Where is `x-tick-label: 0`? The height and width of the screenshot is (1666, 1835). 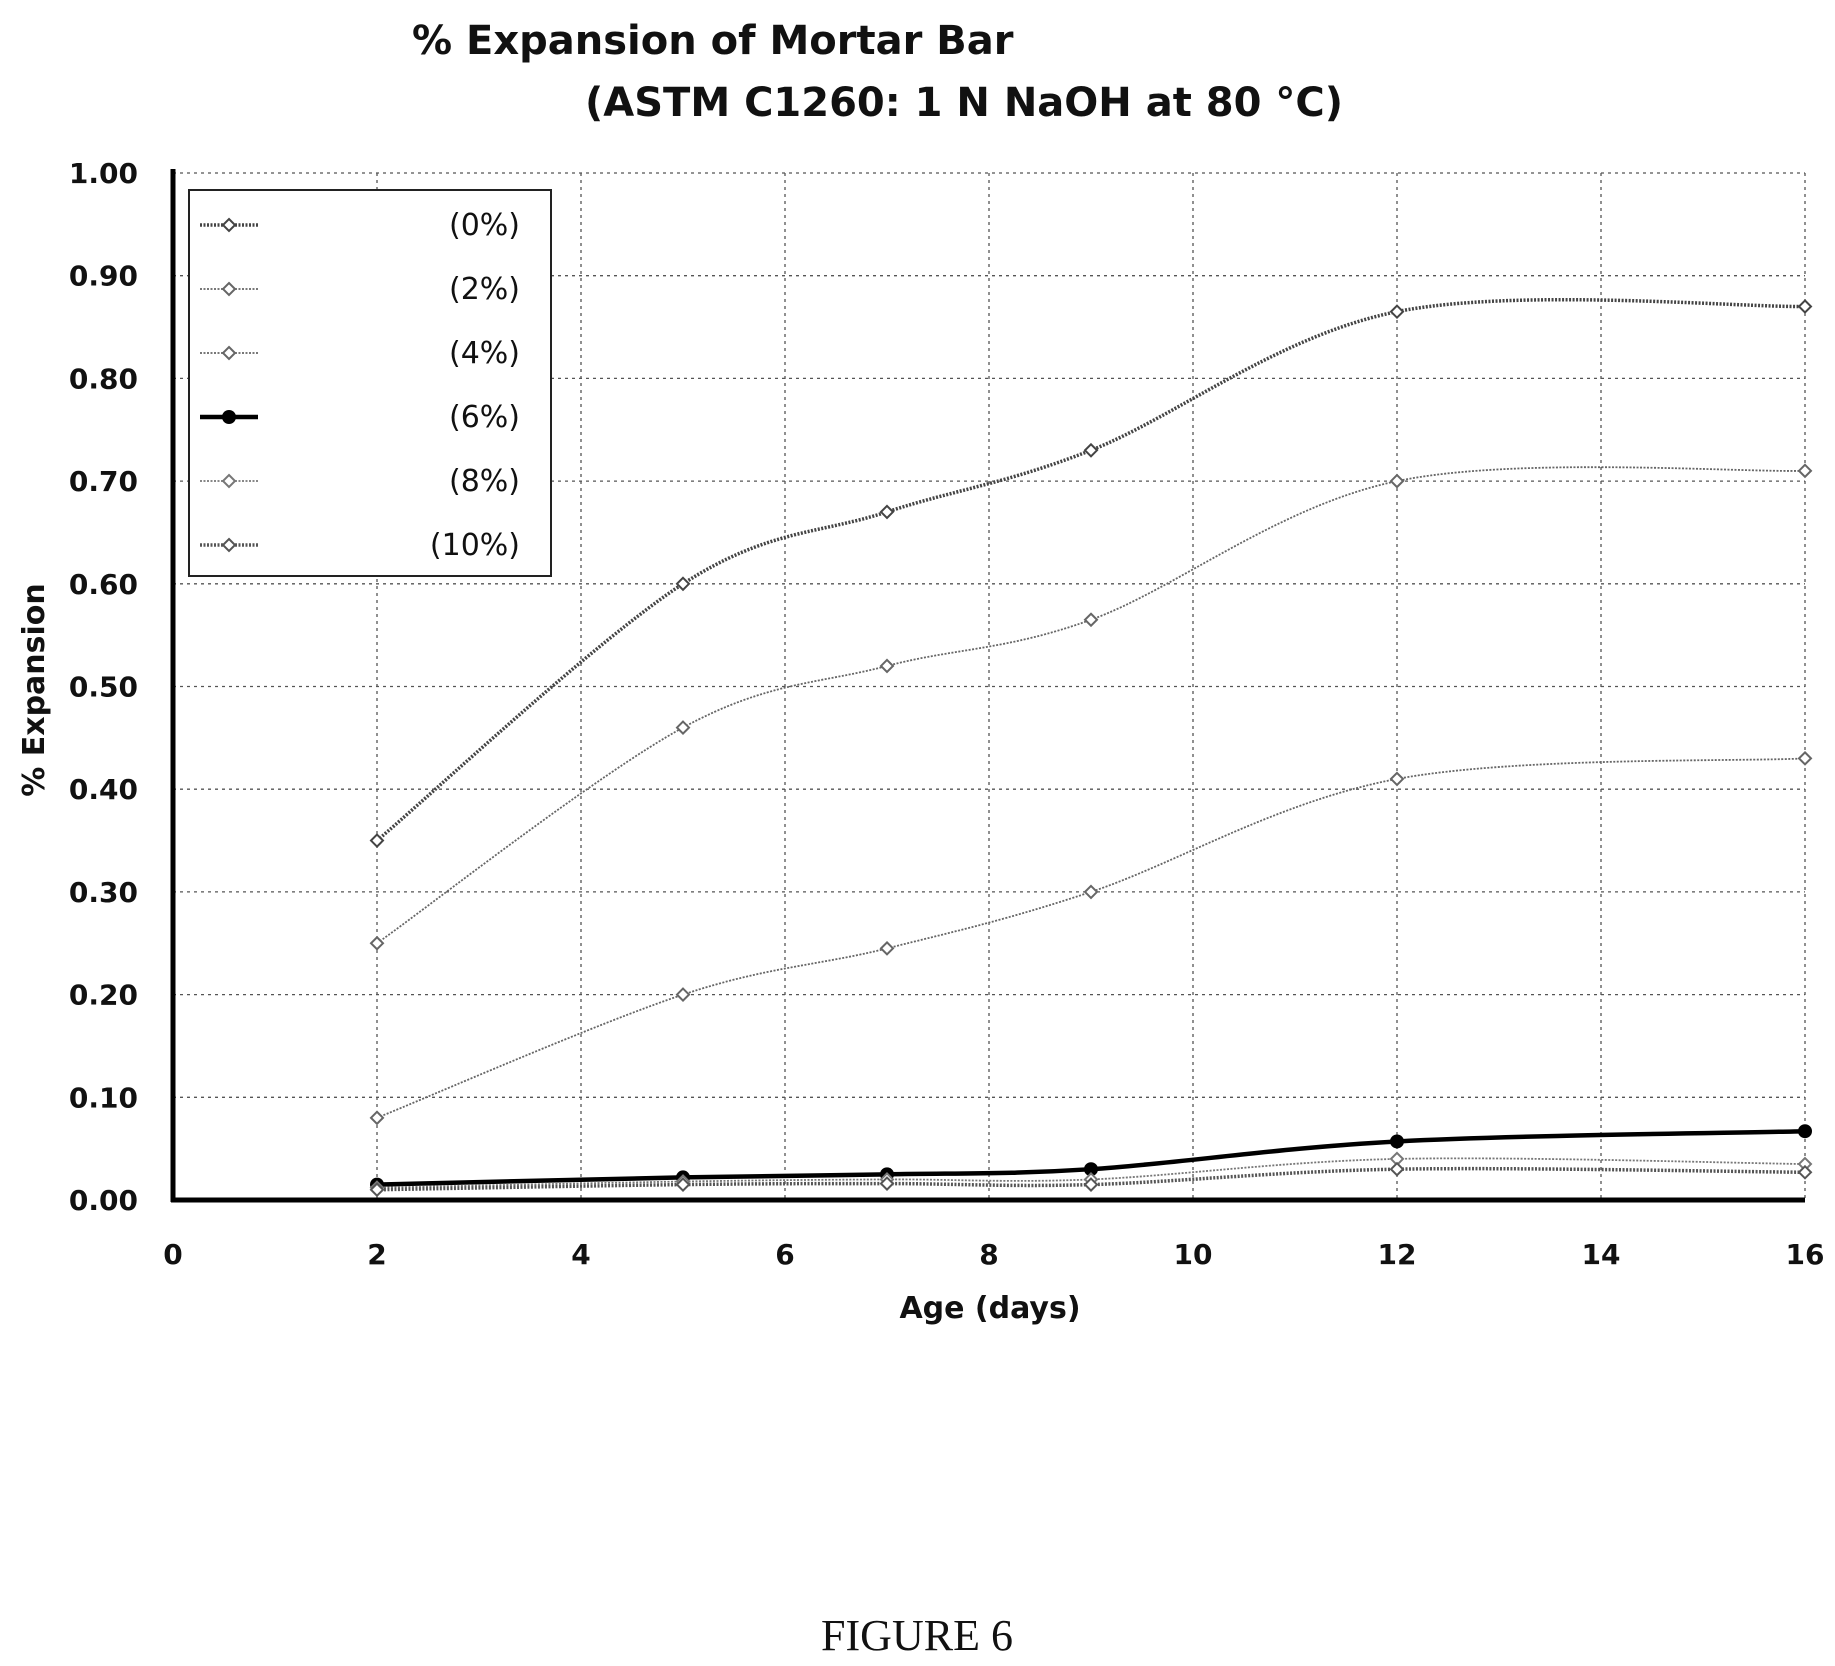
x-tick-label: 0 is located at coordinates (172, 1254).